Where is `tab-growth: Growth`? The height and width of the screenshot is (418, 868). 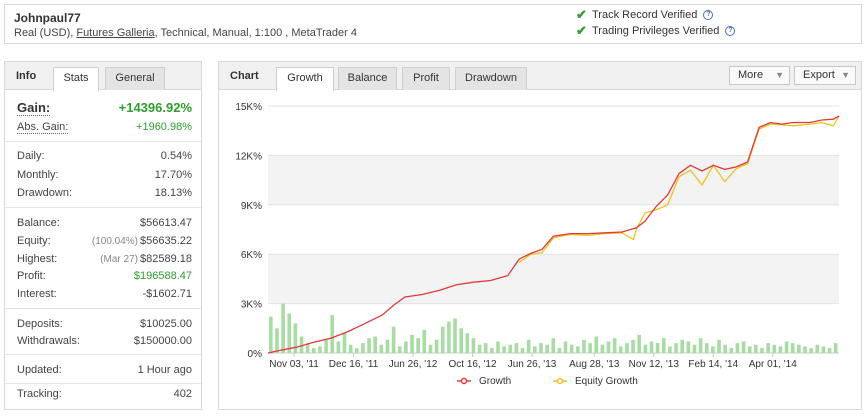 tab-growth: Growth is located at coordinates (305, 79).